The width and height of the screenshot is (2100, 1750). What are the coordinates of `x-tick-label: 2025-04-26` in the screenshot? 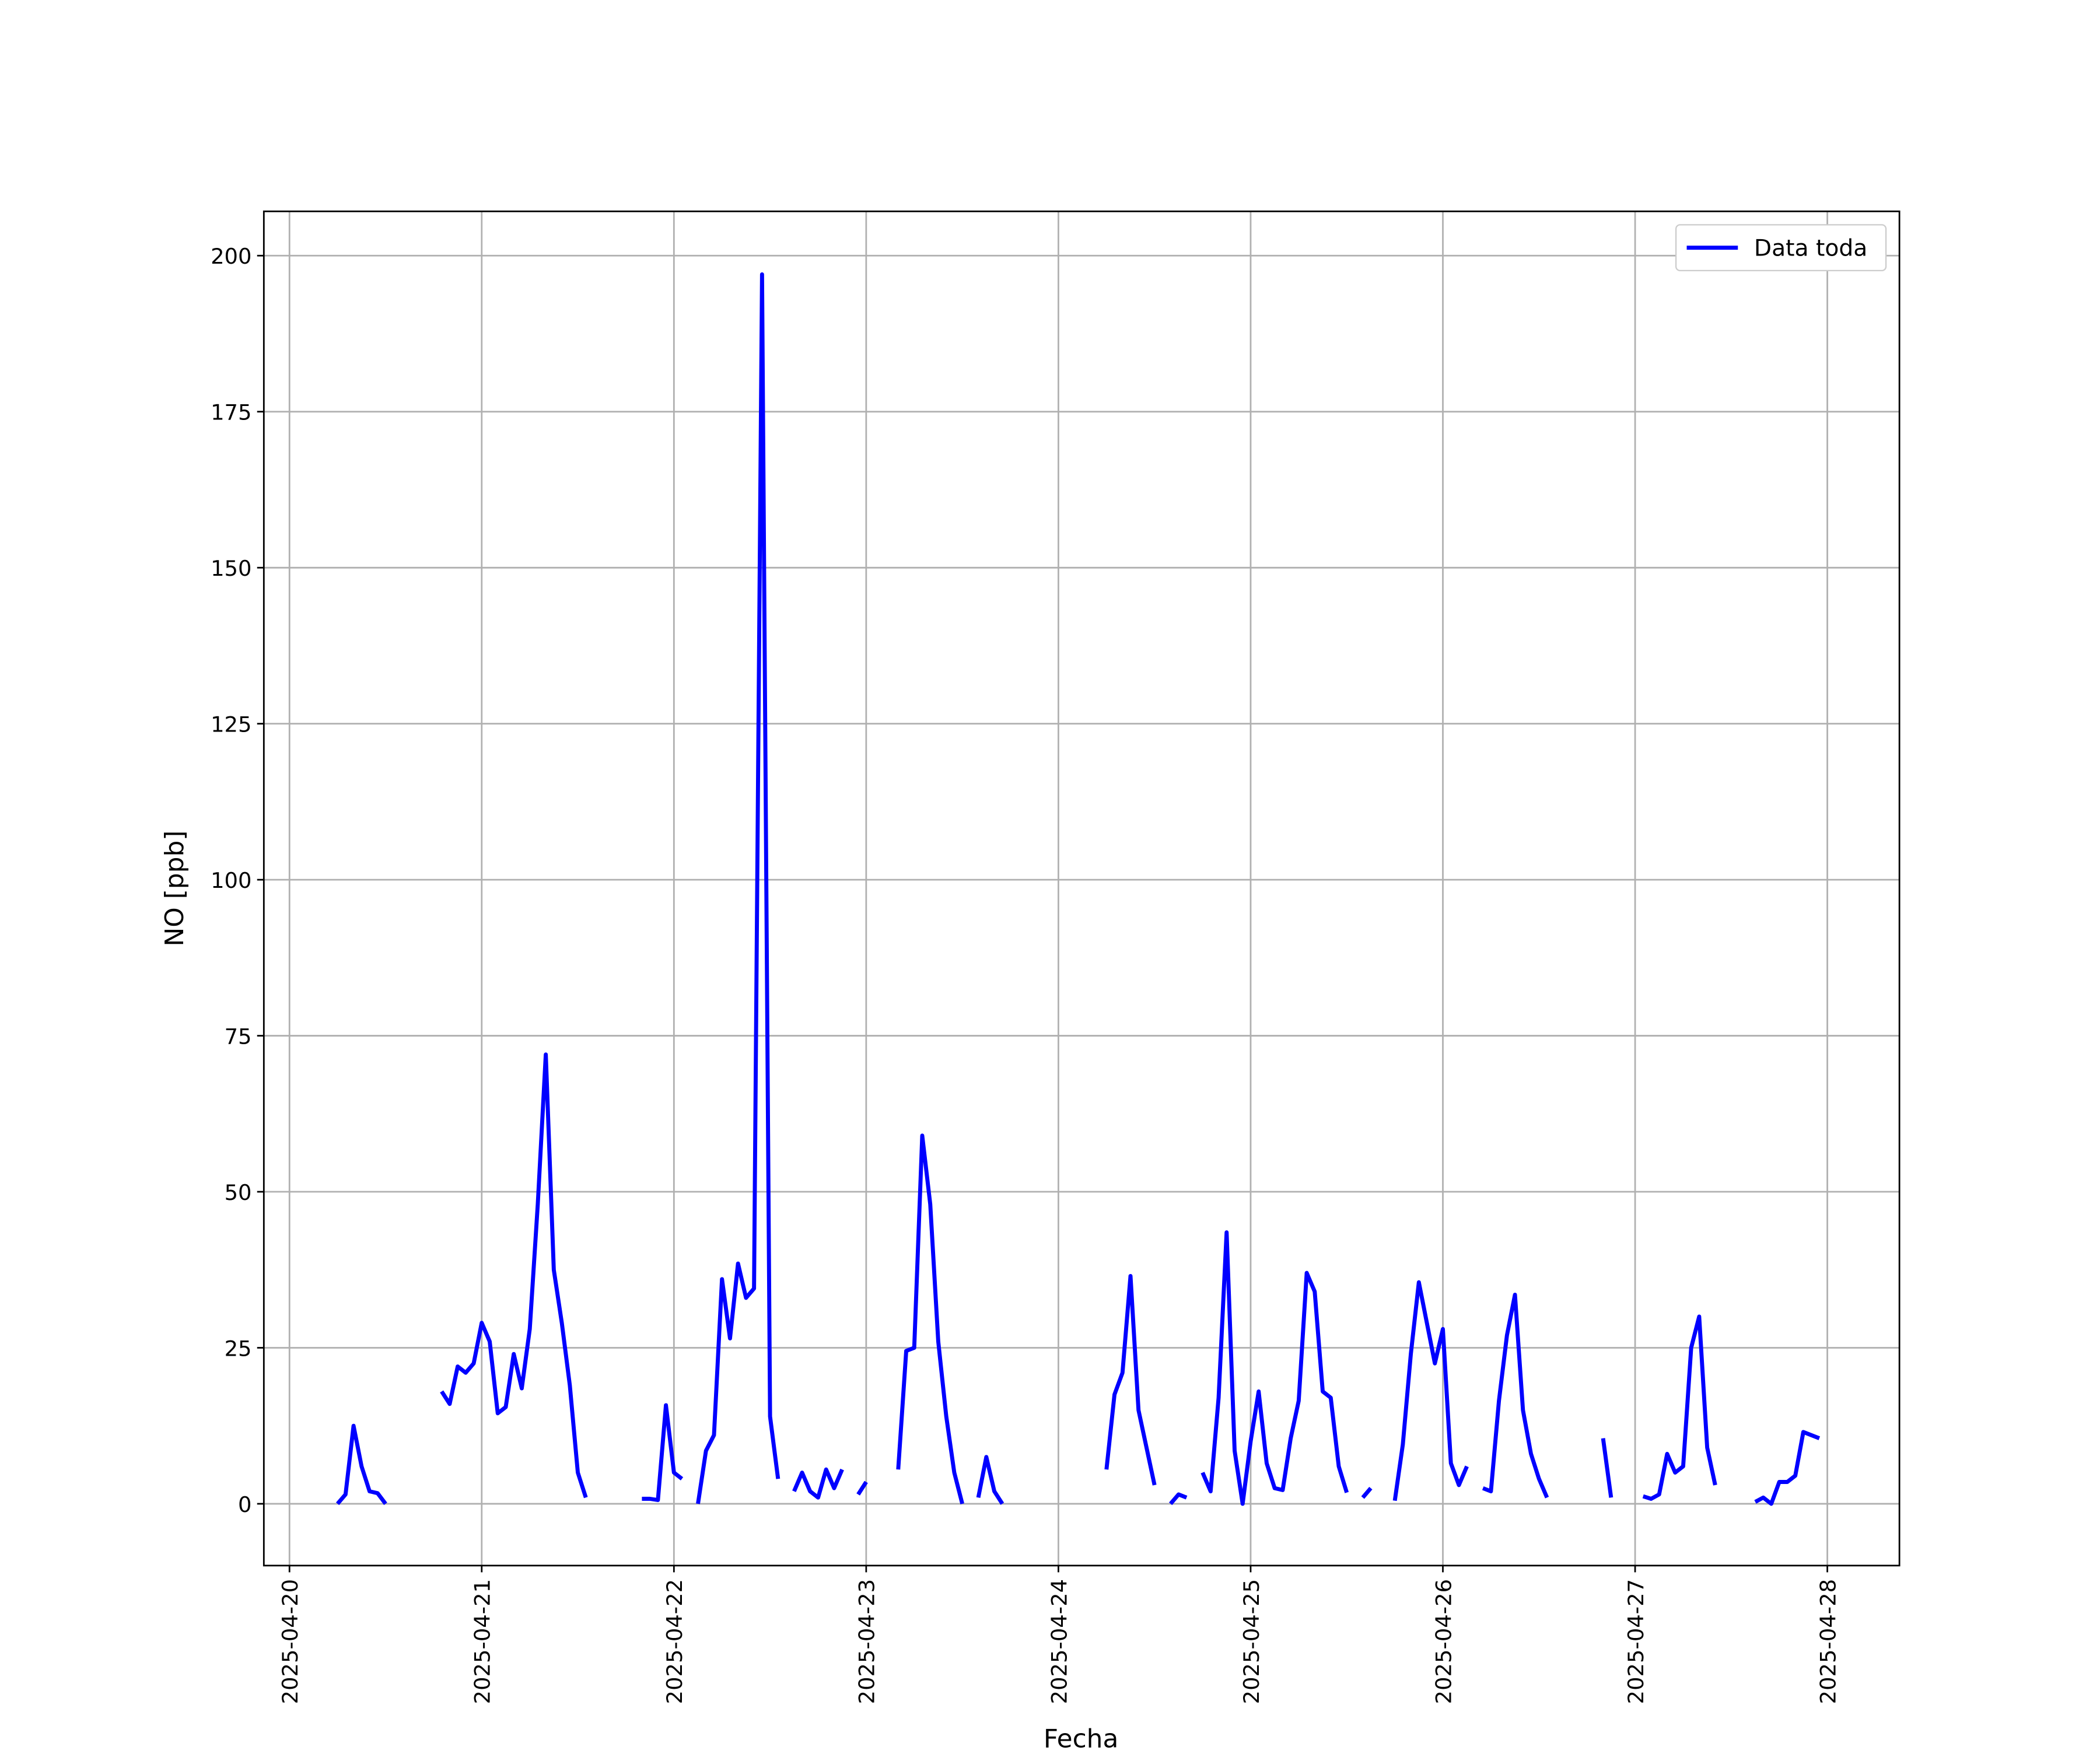 It's located at (1443, 1641).